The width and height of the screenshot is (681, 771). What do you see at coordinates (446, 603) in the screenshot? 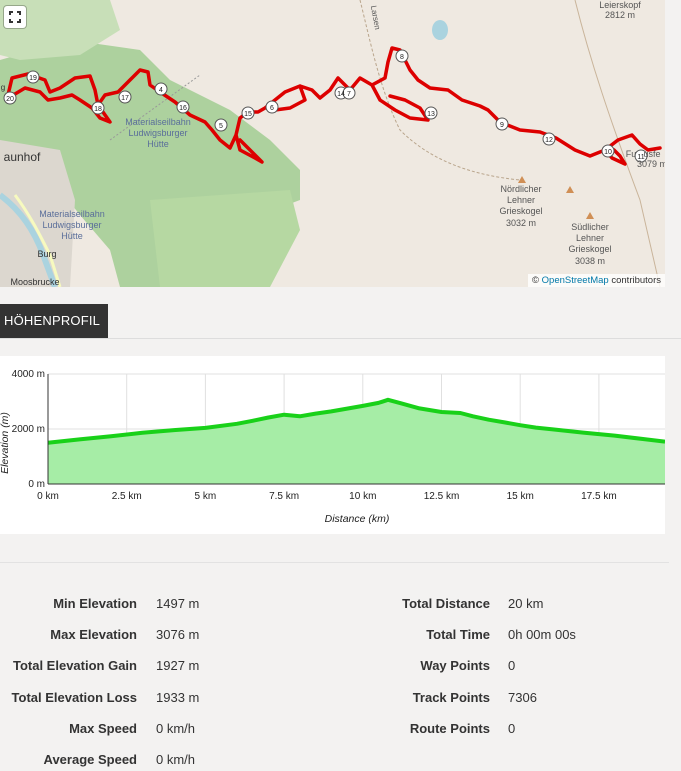
I see `stat-label: Total Distance` at bounding box center [446, 603].